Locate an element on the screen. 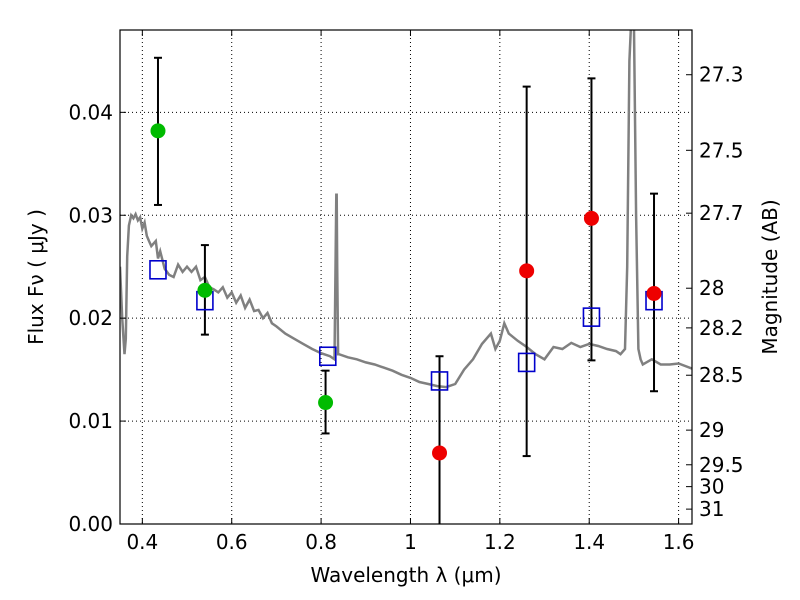 Image resolution: width=800 pixels, height=600 pixels. y2-tick-label: 29 is located at coordinates (711, 430).